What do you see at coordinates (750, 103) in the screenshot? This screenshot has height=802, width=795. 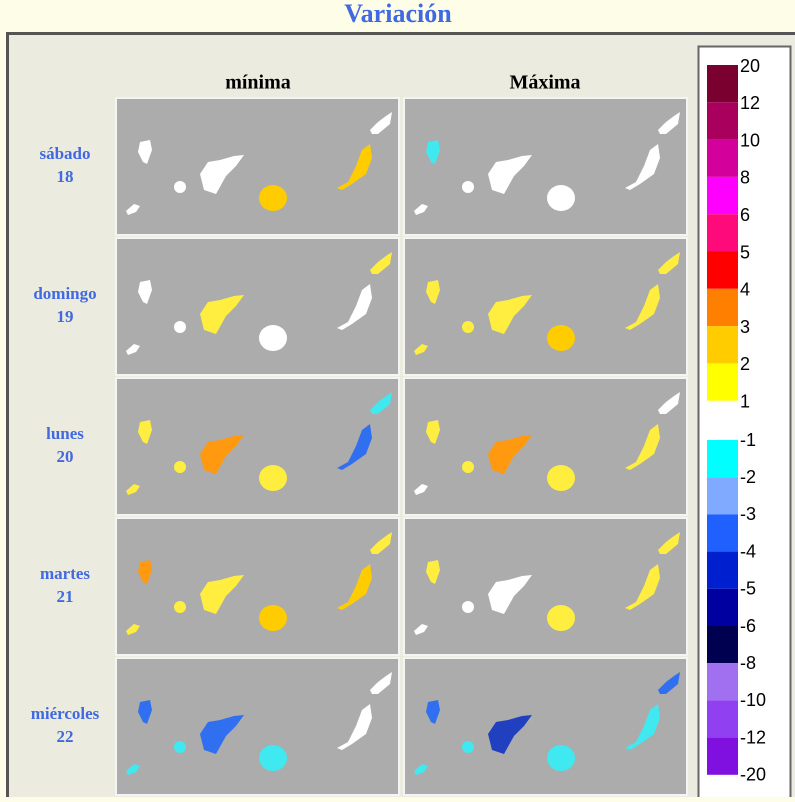 I see `legend-label: 12` at bounding box center [750, 103].